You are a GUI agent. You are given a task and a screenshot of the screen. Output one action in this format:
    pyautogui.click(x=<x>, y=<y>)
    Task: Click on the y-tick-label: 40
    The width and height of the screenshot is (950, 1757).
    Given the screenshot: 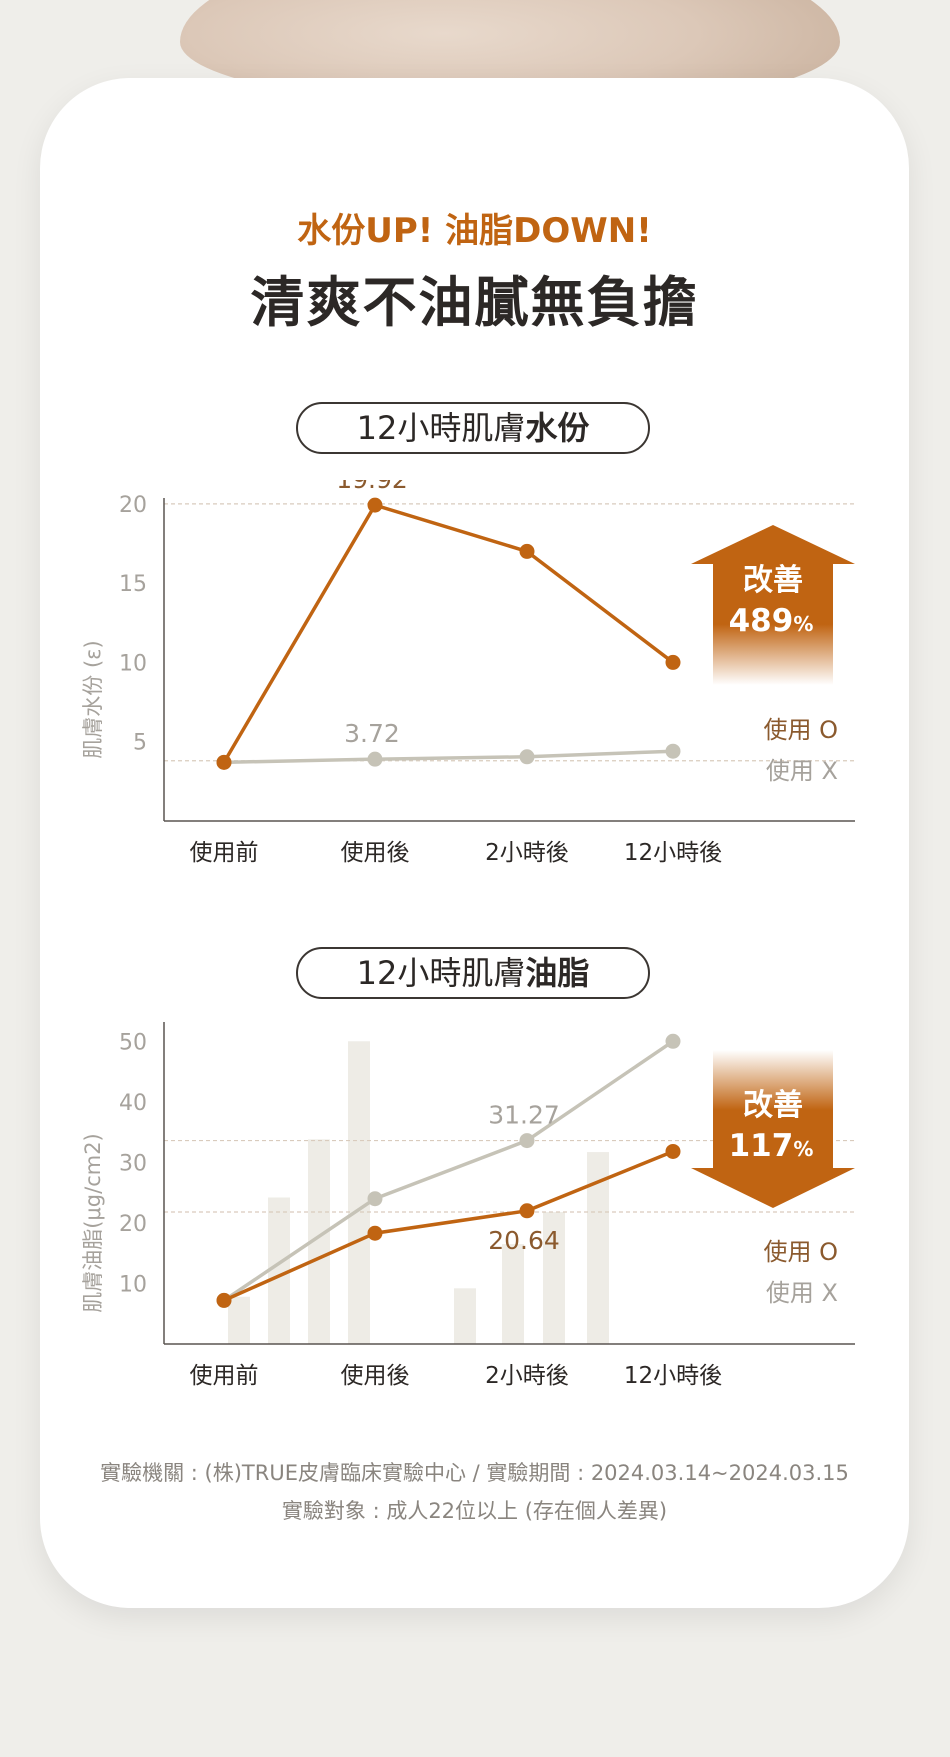 What is the action you would take?
    pyautogui.click(x=133, y=1103)
    